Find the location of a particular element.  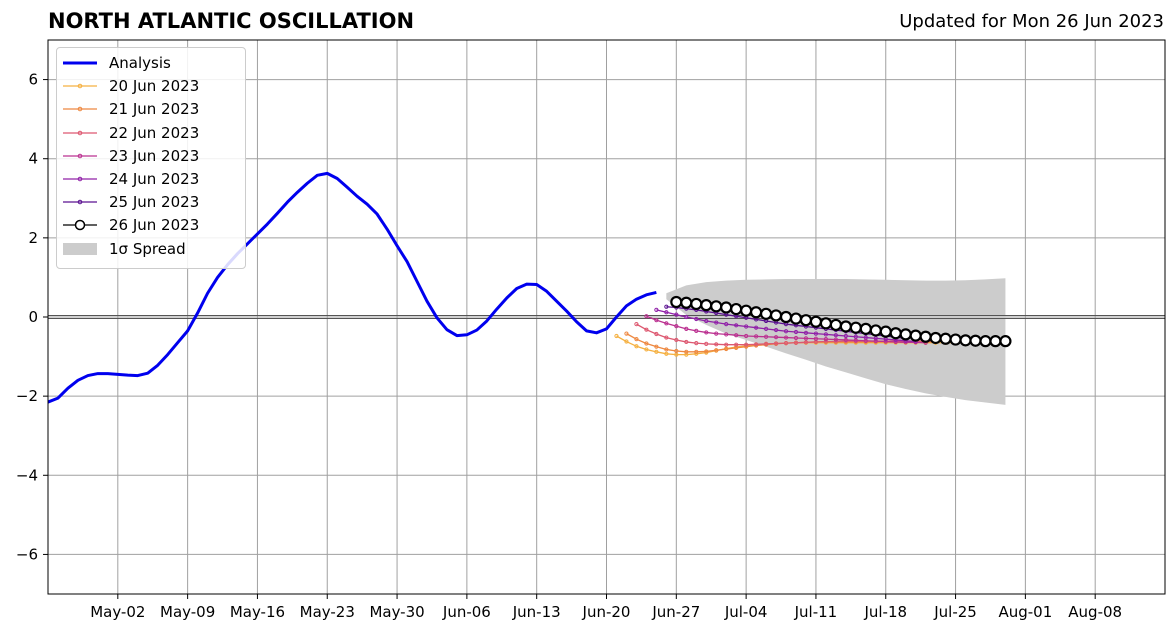

chart-title: NORTH ATLANTIC OSCILLATION is located at coordinates (231, 21).